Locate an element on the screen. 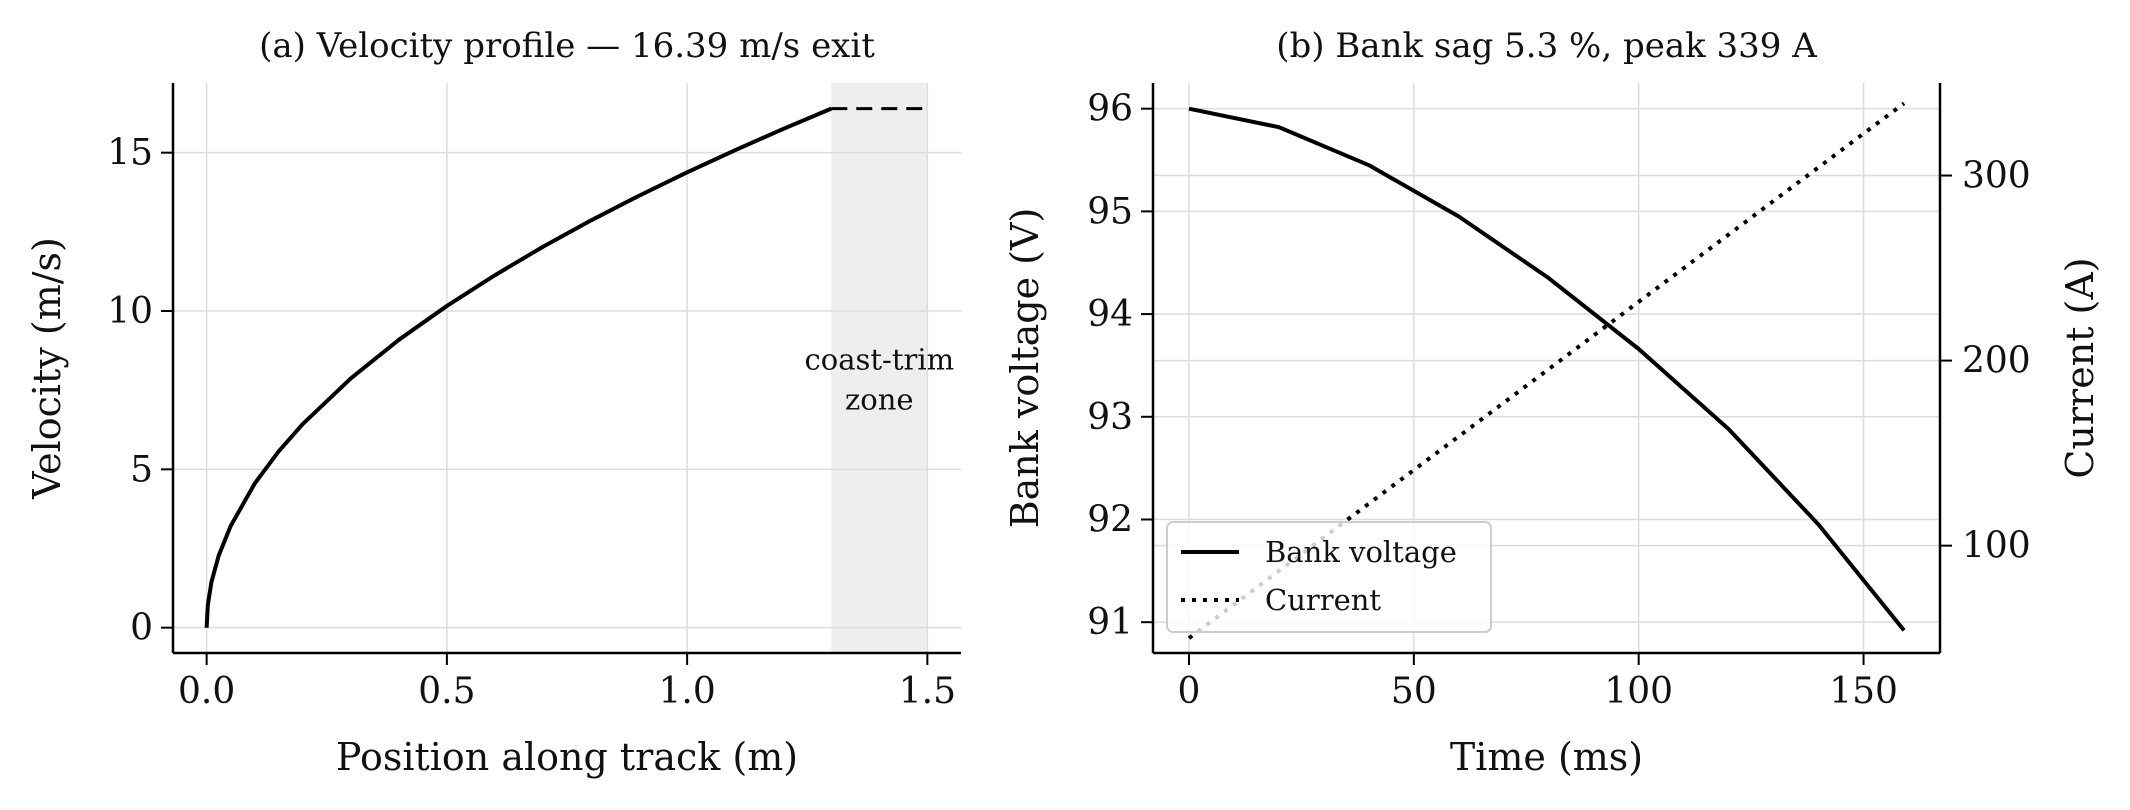 Image resolution: width=2130 pixels, height=810 pixels. y-tick-label-3: 15 is located at coordinates (130, 153).